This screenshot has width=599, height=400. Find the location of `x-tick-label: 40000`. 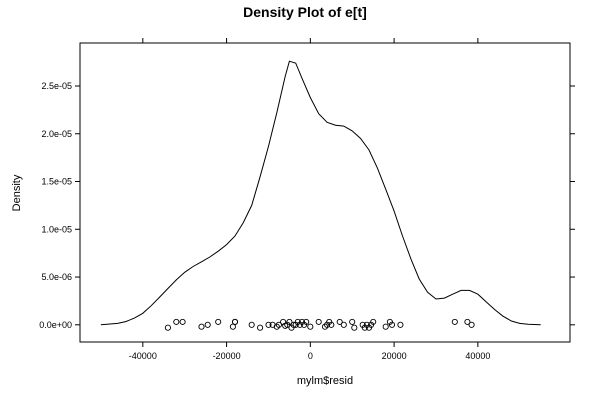

x-tick-label: 40000 is located at coordinates (477, 356).